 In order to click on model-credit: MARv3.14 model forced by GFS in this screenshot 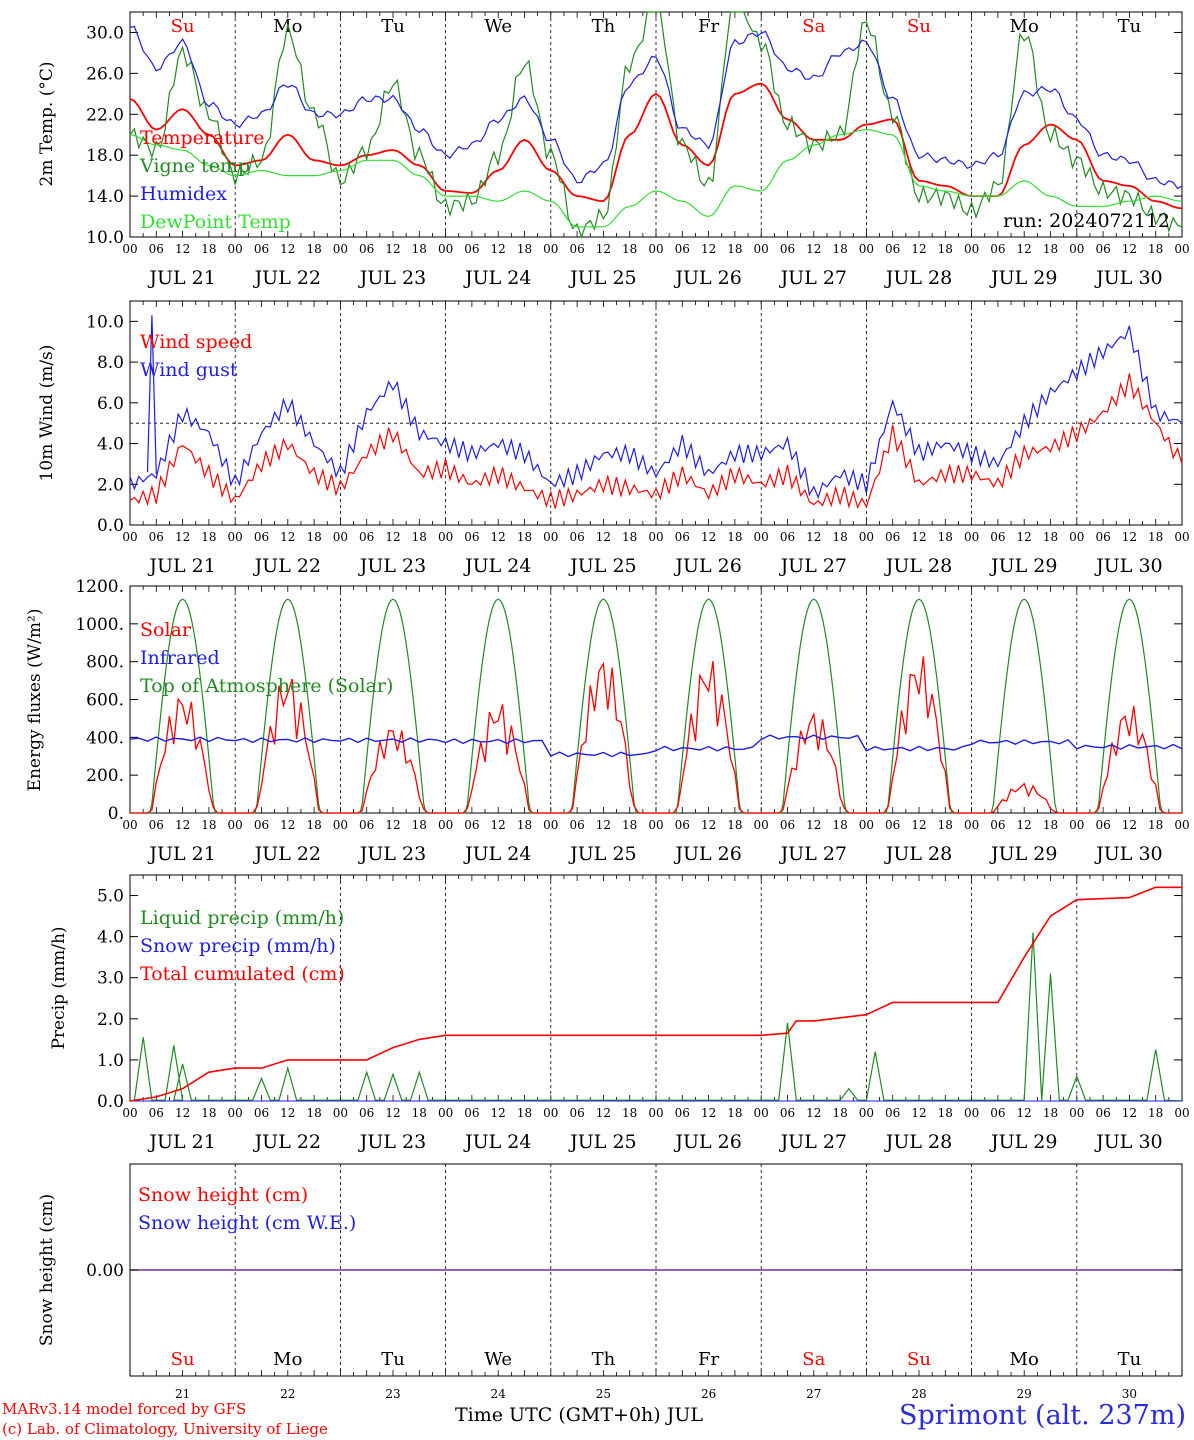, I will do `click(124, 1409)`.